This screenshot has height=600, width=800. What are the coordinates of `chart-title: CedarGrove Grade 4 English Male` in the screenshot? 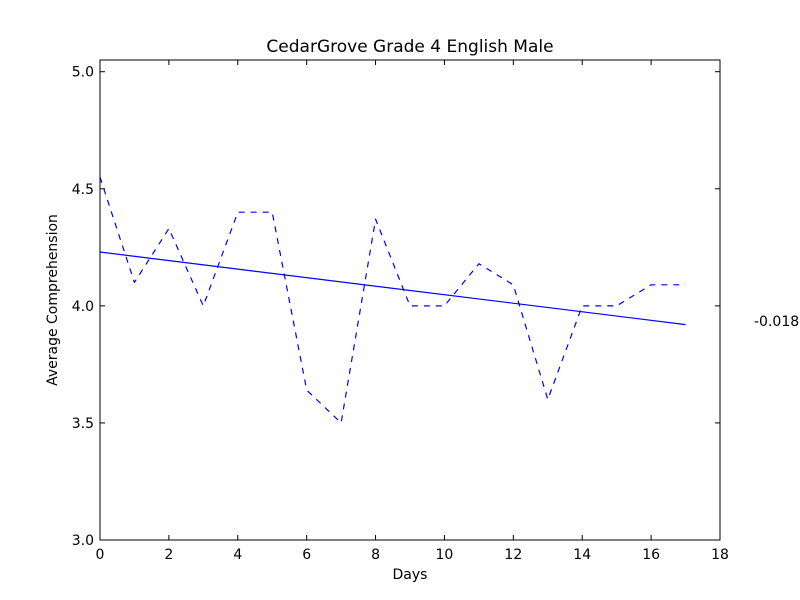 It's located at (409, 47).